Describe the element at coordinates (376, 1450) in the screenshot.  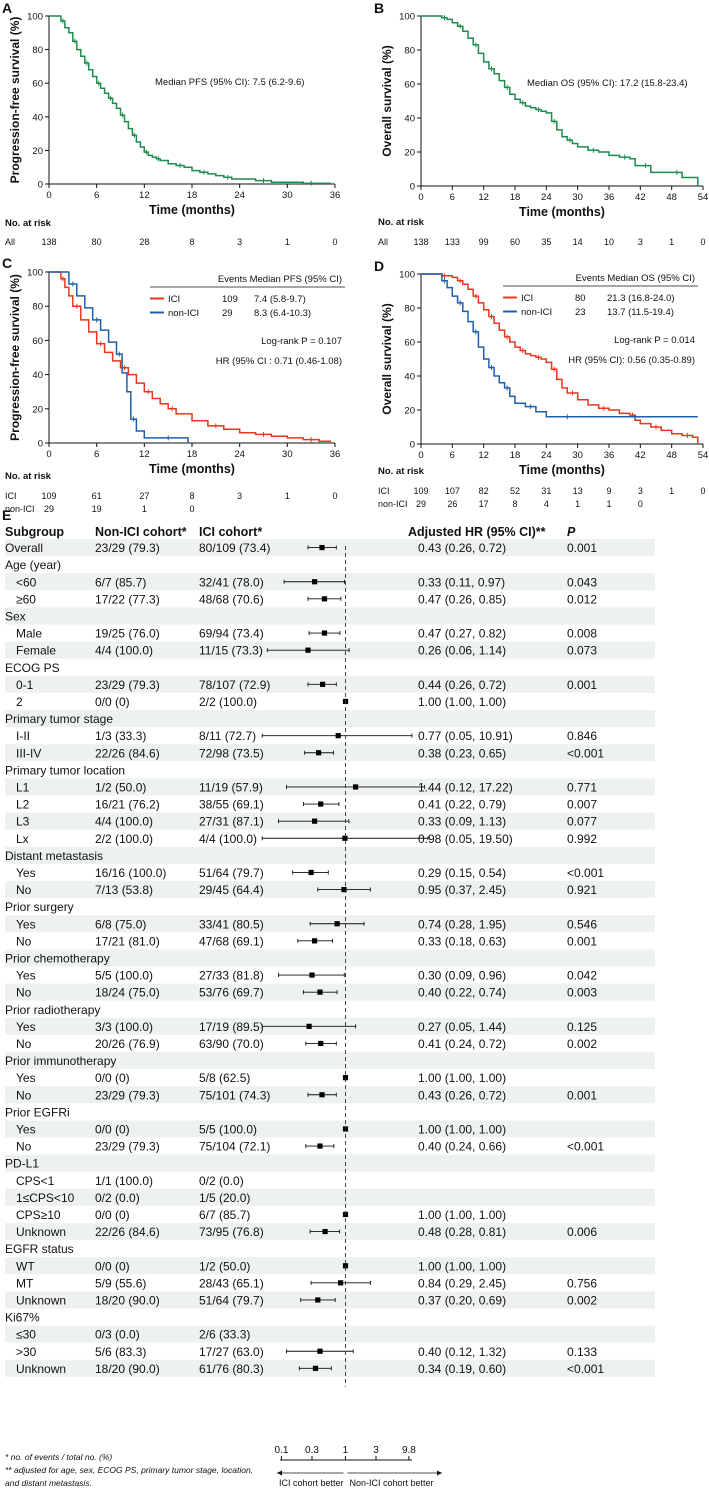
I see `forest-x-tick-label: 3` at that location.